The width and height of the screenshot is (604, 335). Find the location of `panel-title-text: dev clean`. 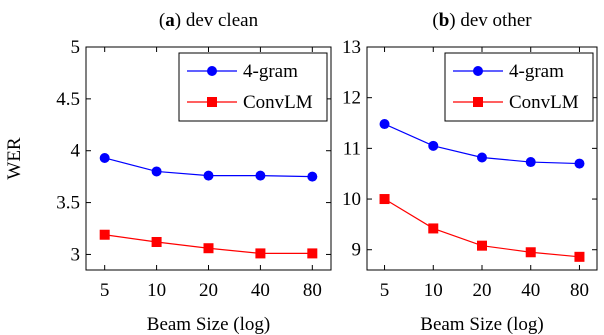

panel-title-text: dev clean is located at coordinates (222, 20).